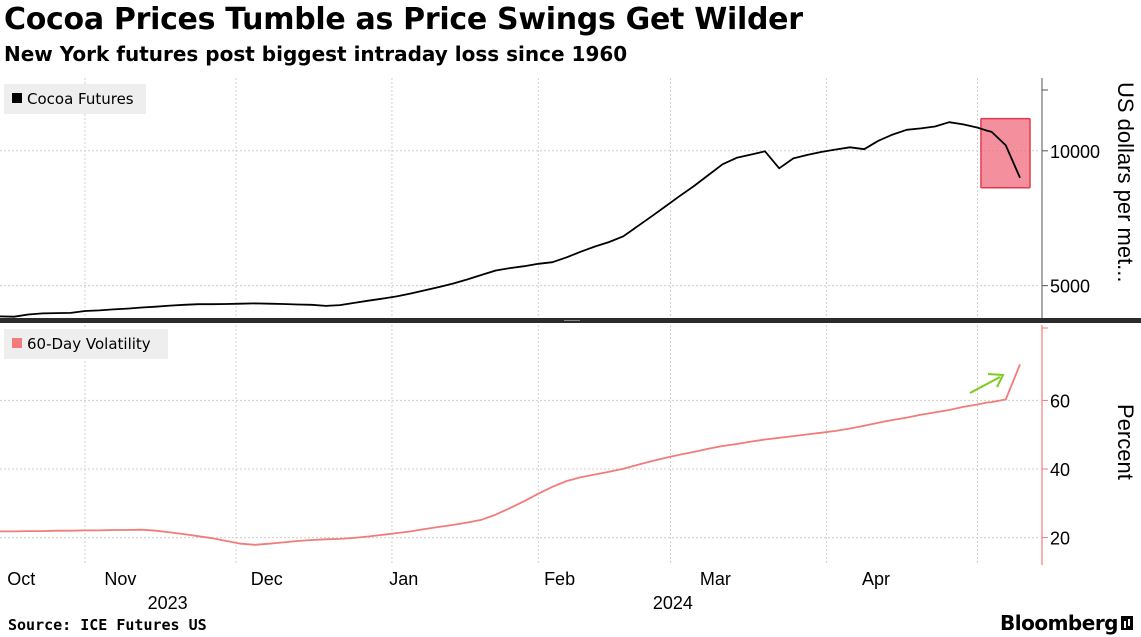 The width and height of the screenshot is (1141, 637). What do you see at coordinates (448, 591) in the screenshot?
I see `x-axis: Oct Nov Dec Jan Feb Mar Apr 2023 2024` at bounding box center [448, 591].